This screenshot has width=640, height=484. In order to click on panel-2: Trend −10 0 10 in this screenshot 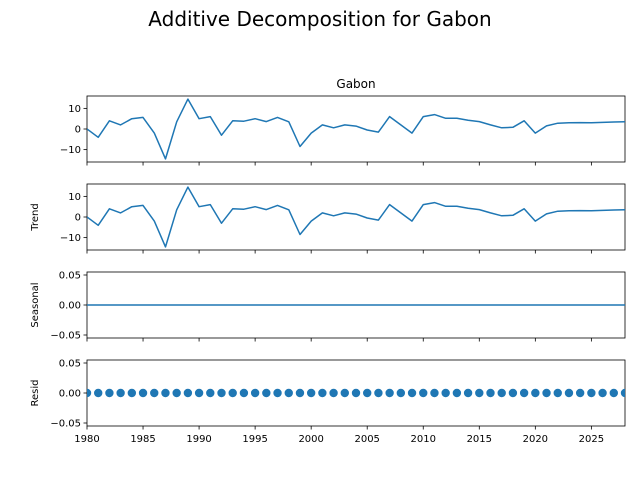, I will do `click(328, 218)`.